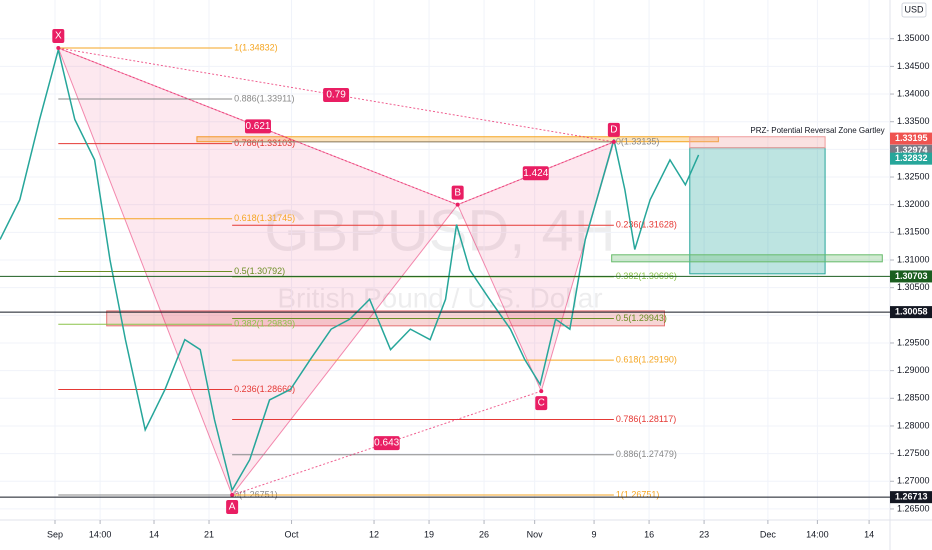  I want to click on currency-box, so click(914, 10).